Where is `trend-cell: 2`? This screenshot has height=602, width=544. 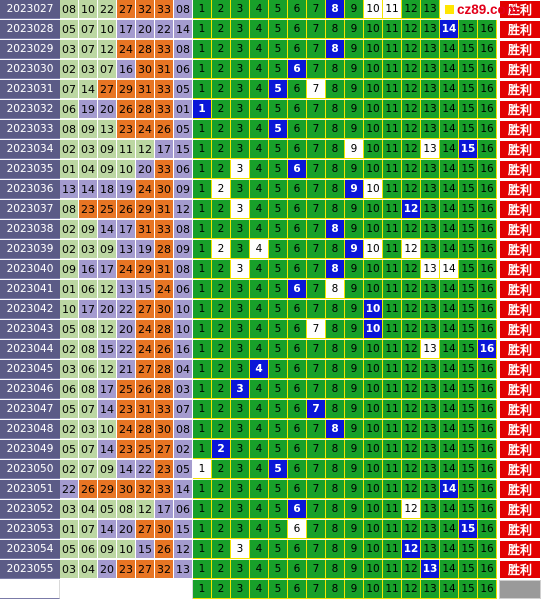 trend-cell: 2 is located at coordinates (221, 489).